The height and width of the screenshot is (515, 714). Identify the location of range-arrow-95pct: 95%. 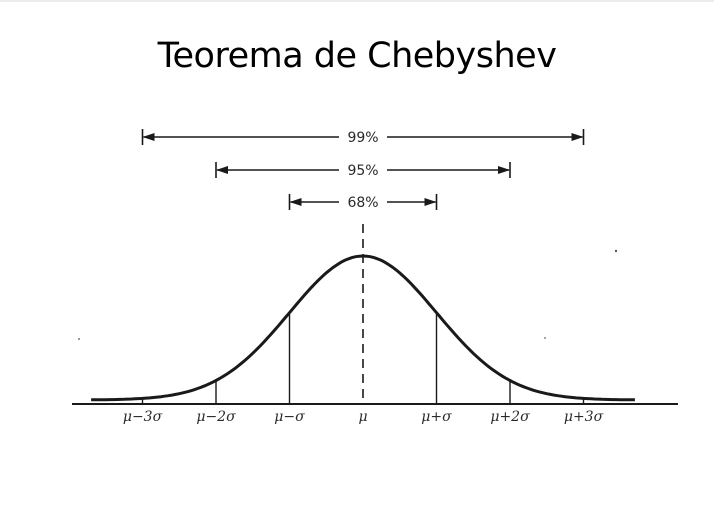
(363, 170).